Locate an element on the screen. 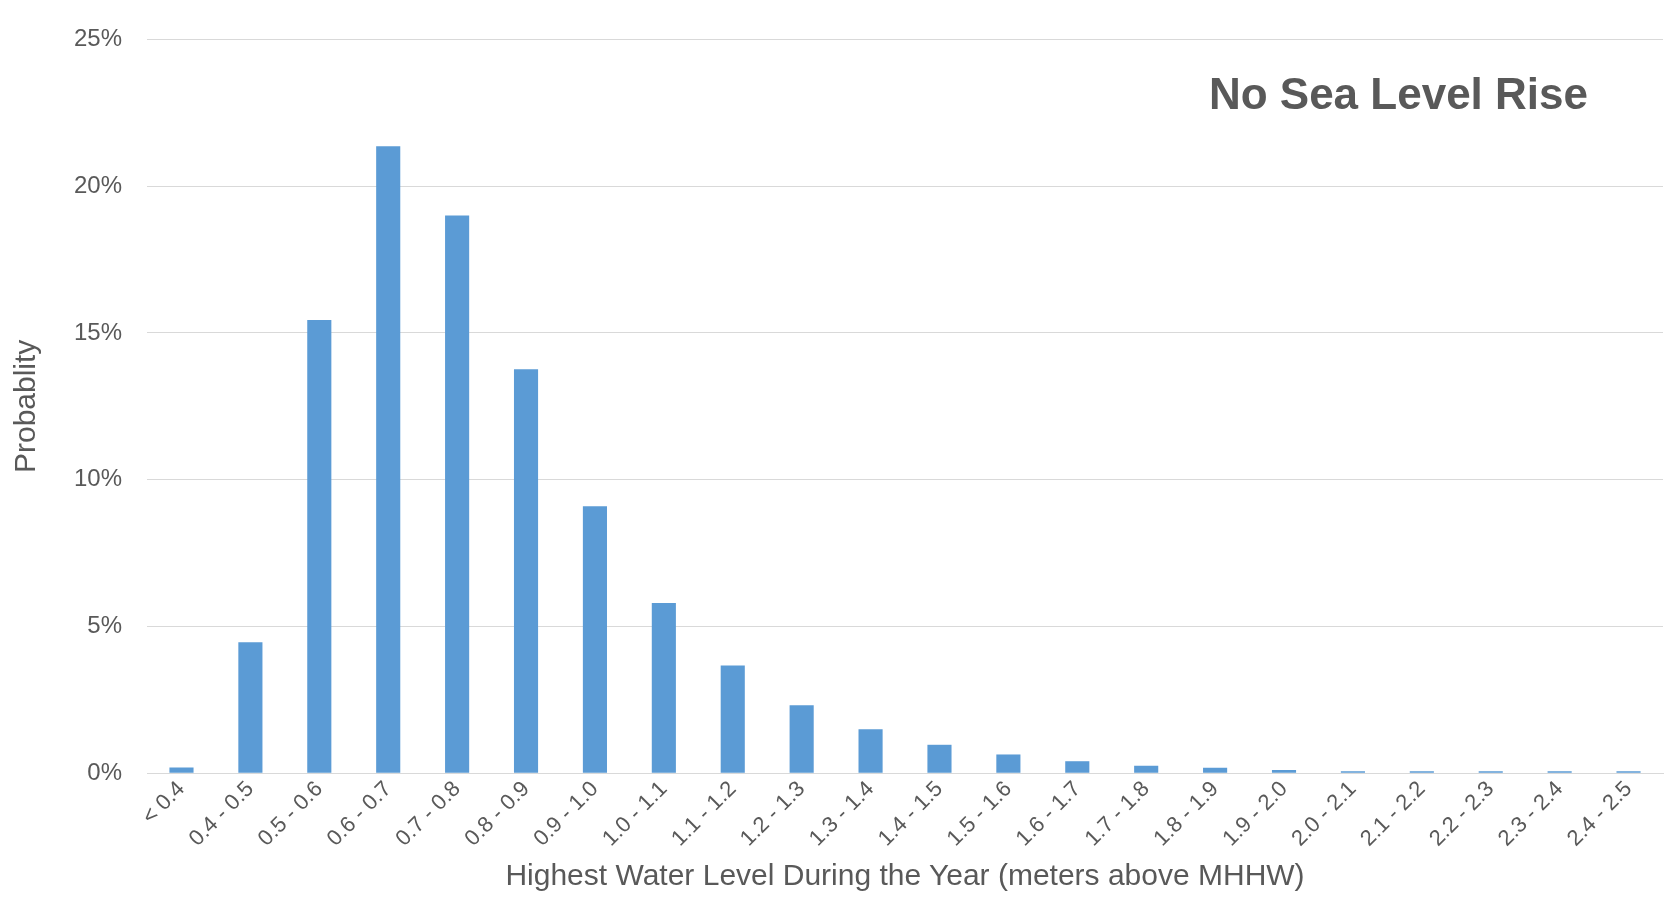  y-tick-label: 15% is located at coordinates (98, 331).